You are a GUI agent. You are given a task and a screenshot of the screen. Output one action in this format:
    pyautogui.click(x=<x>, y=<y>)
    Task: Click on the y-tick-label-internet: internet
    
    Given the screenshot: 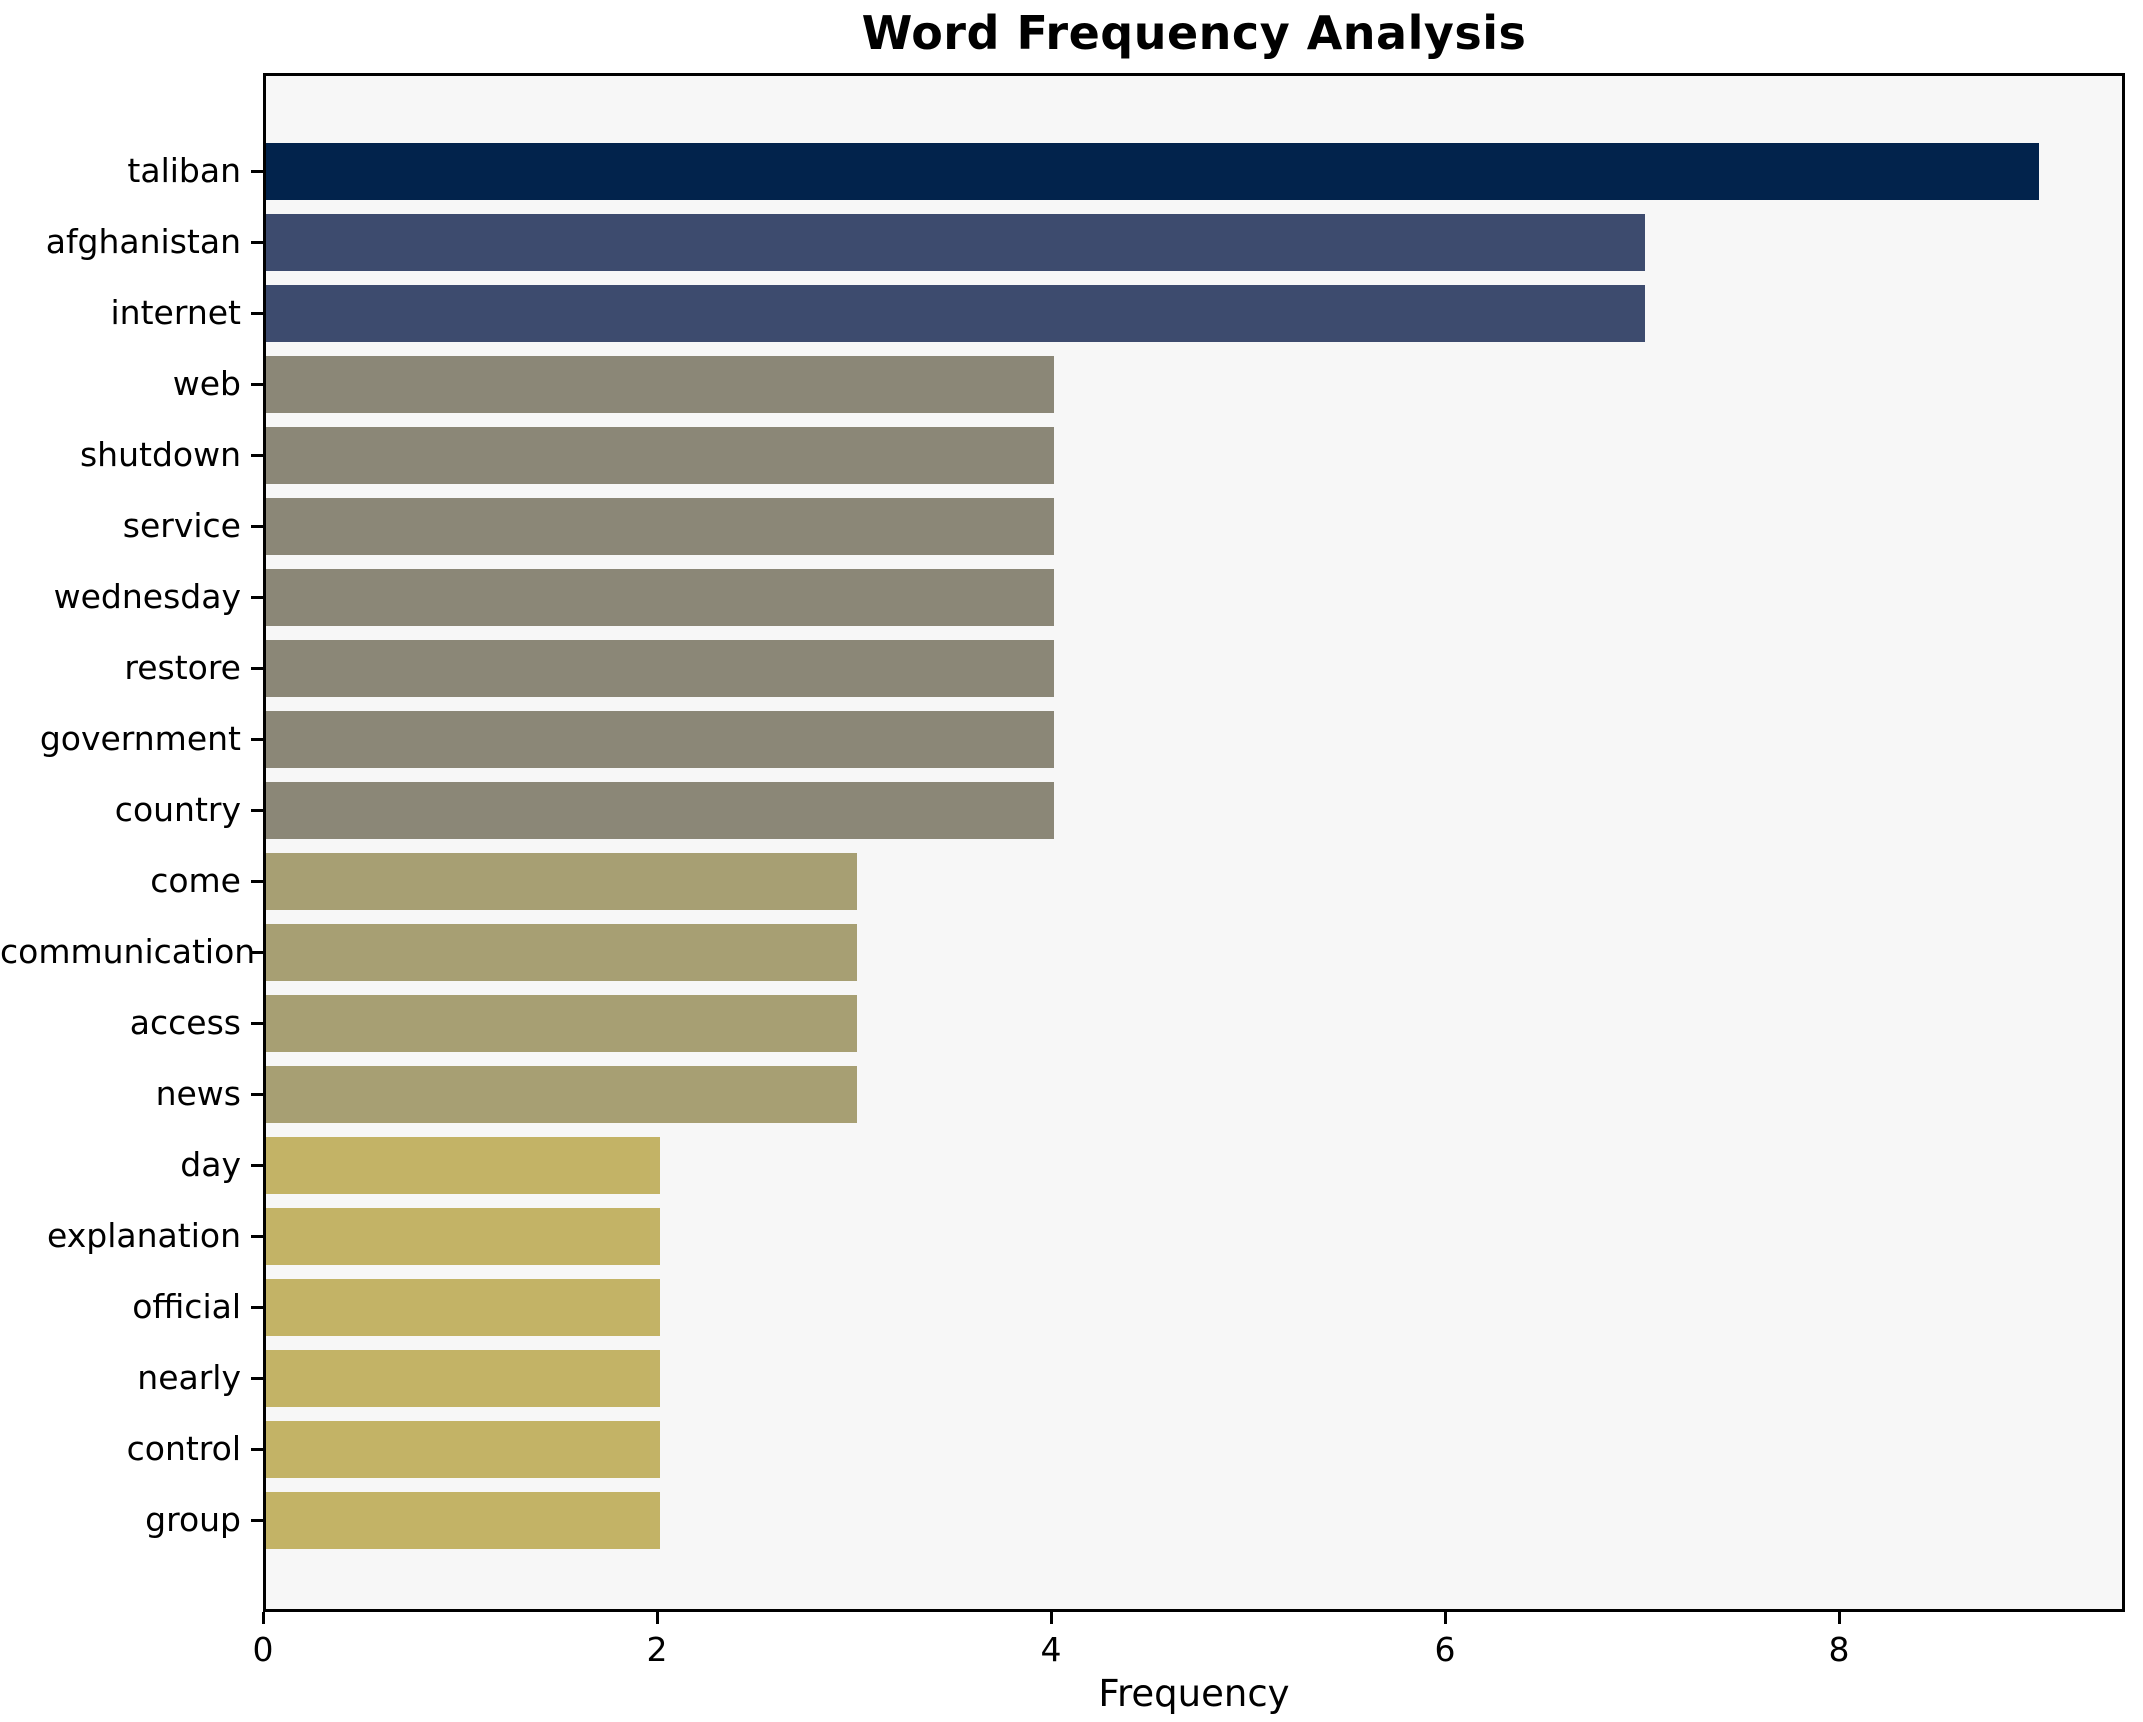 What is the action you would take?
    pyautogui.click(x=175, y=312)
    